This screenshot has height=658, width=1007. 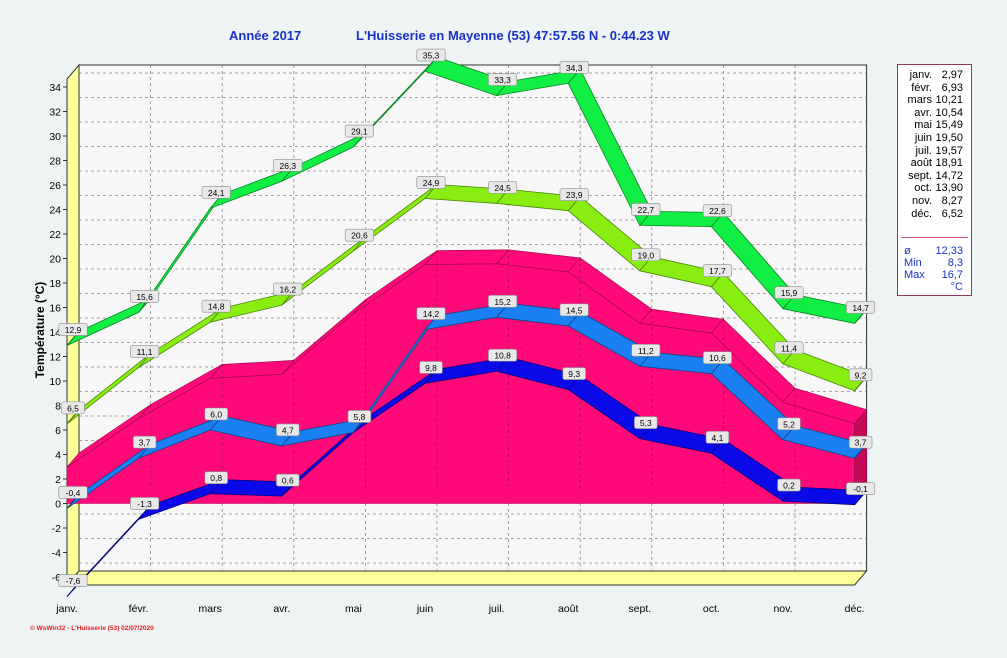 What do you see at coordinates (949, 188) in the screenshot?
I see `legend-month-value: 13,90` at bounding box center [949, 188].